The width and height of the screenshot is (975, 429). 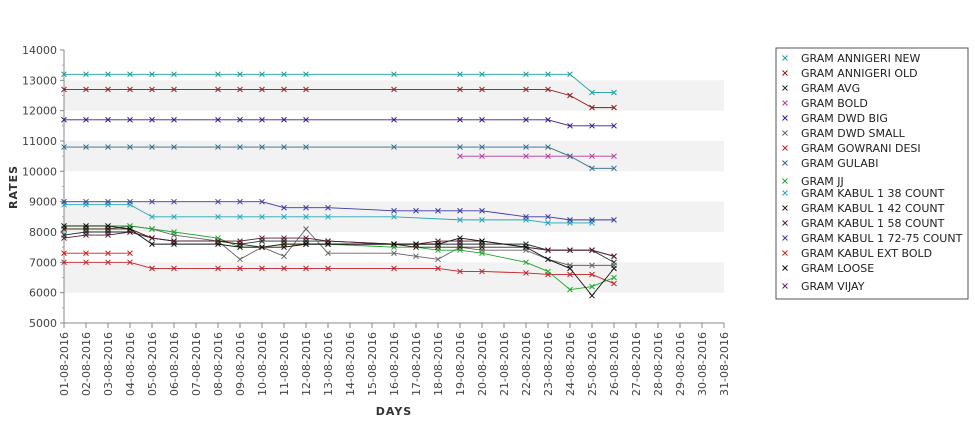 I want to click on legend-item: GRAM LOOSE, so click(x=828, y=268).